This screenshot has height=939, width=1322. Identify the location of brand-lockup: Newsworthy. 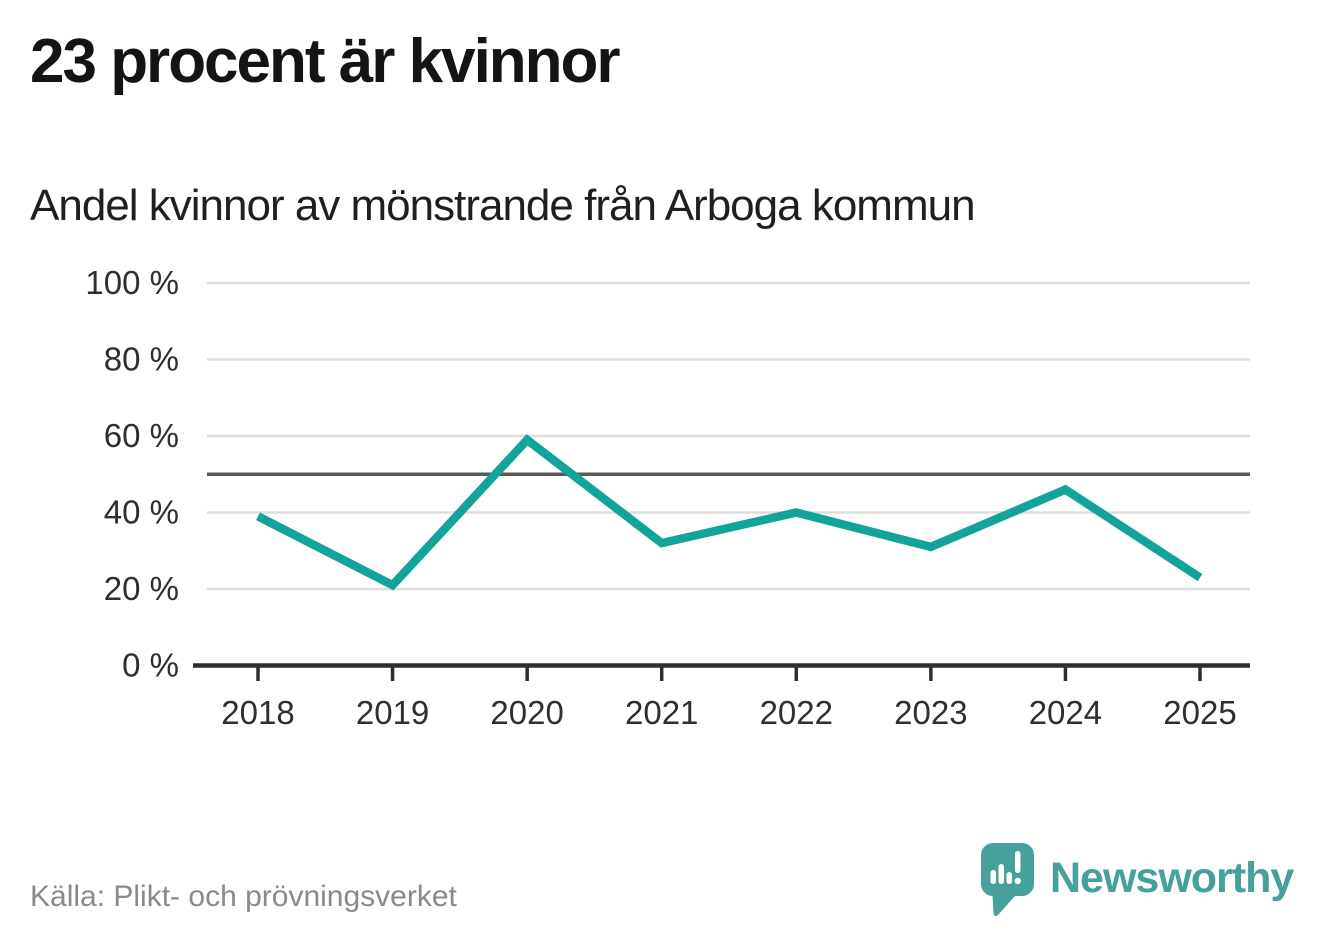
(1137, 881).